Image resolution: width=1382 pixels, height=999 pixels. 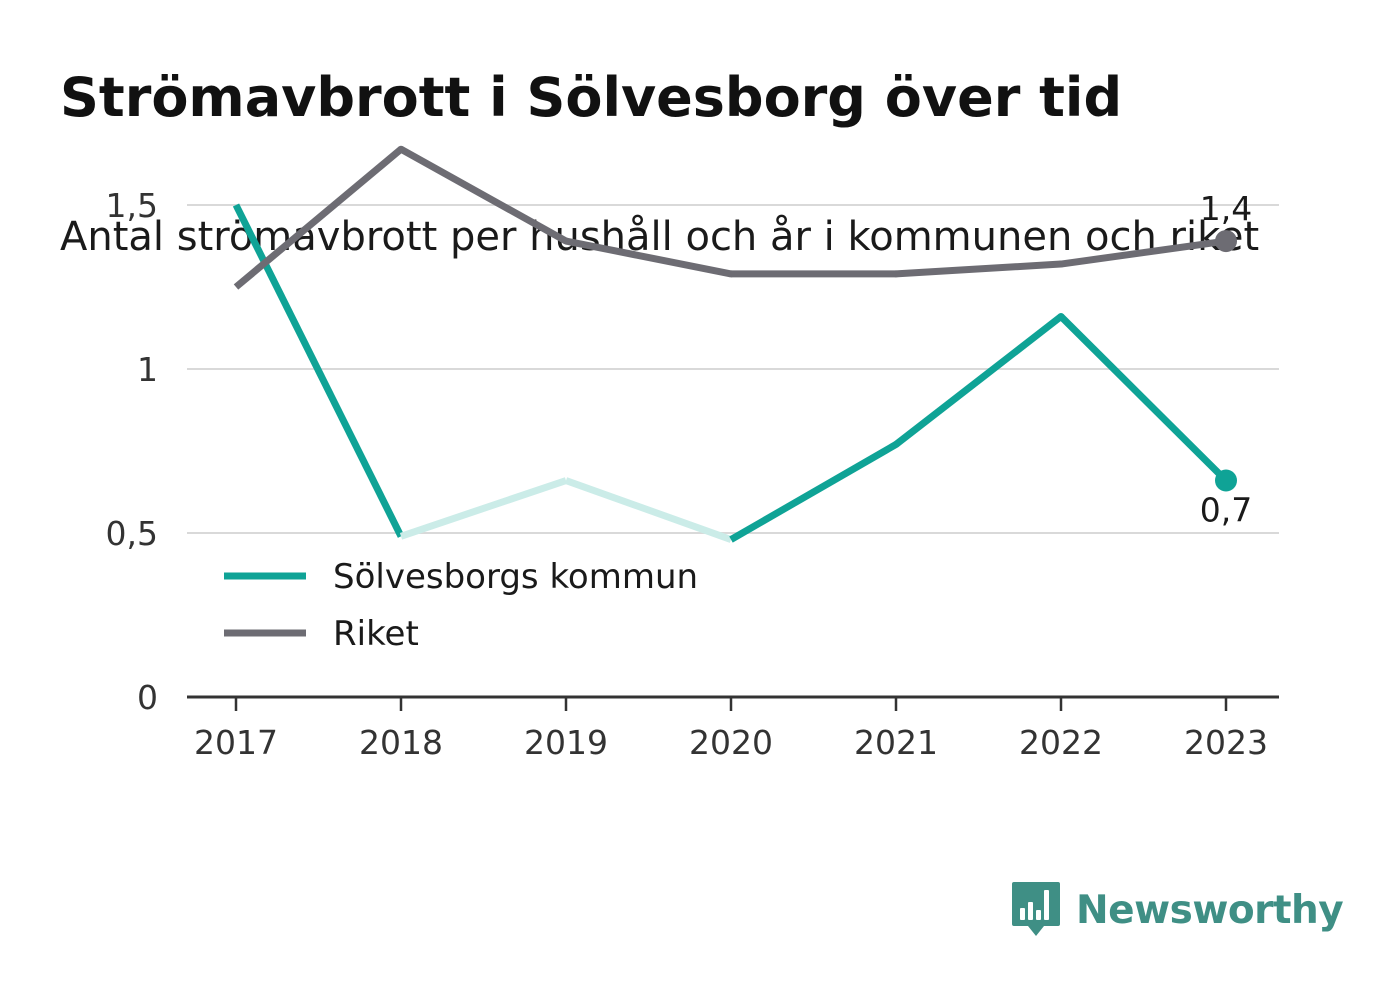 What do you see at coordinates (1036, 909) in the screenshot?
I see `newsworthy-chart-icon` at bounding box center [1036, 909].